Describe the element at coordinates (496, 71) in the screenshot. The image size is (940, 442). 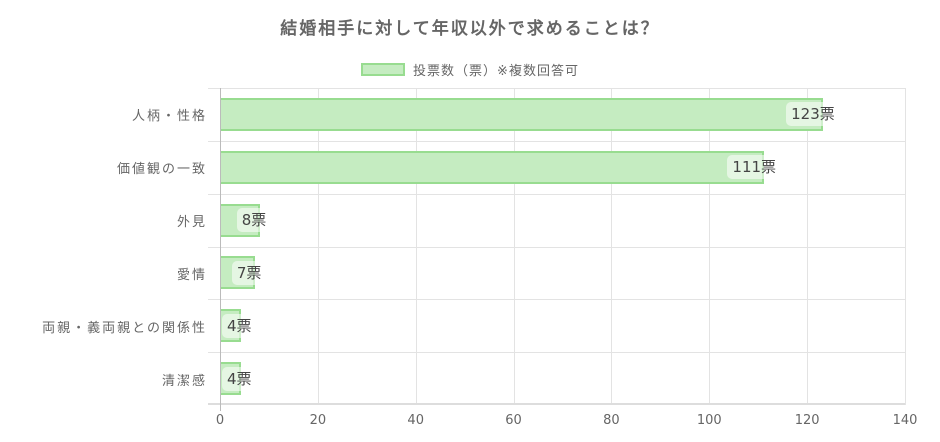
I see `legend-label: 投票数（票）※複数回答可` at that location.